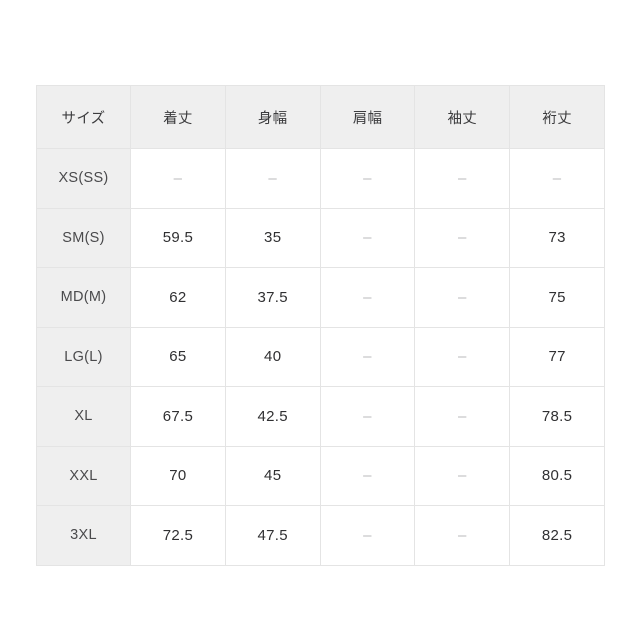 This screenshot has width=640, height=640. What do you see at coordinates (272, 297) in the screenshot?
I see `cell-mihaba: 37.5` at bounding box center [272, 297].